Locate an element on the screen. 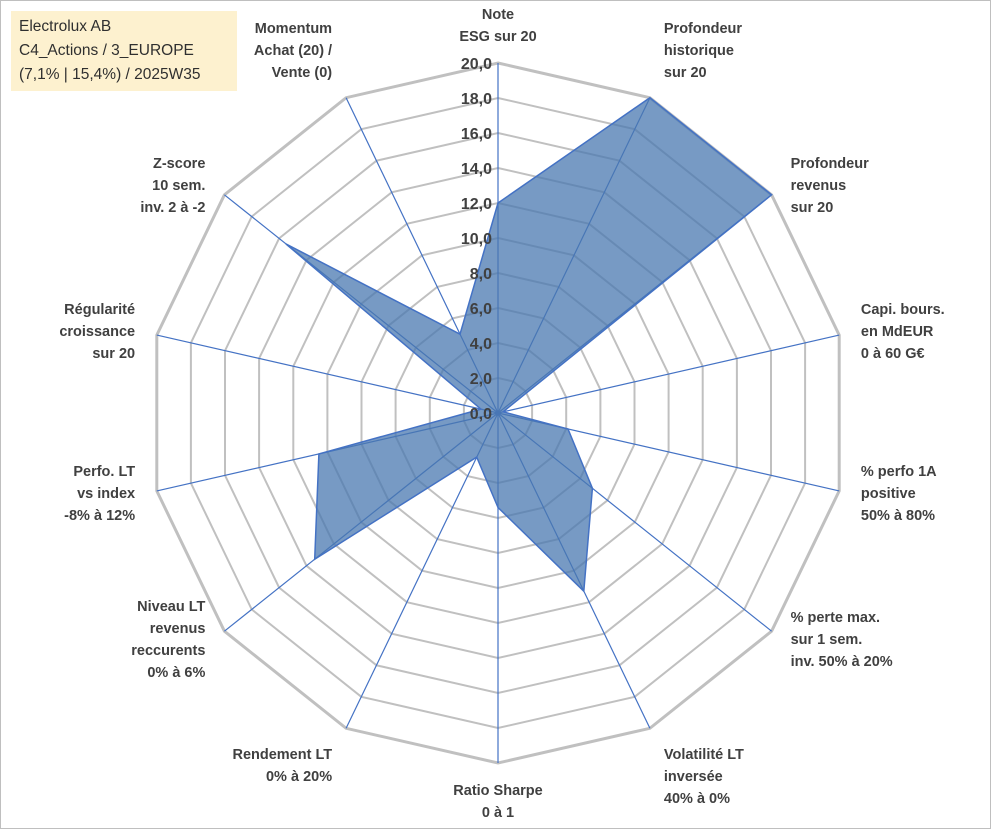 This screenshot has width=991, height=829. axis-label-line: % perfo 1A is located at coordinates (899, 472).